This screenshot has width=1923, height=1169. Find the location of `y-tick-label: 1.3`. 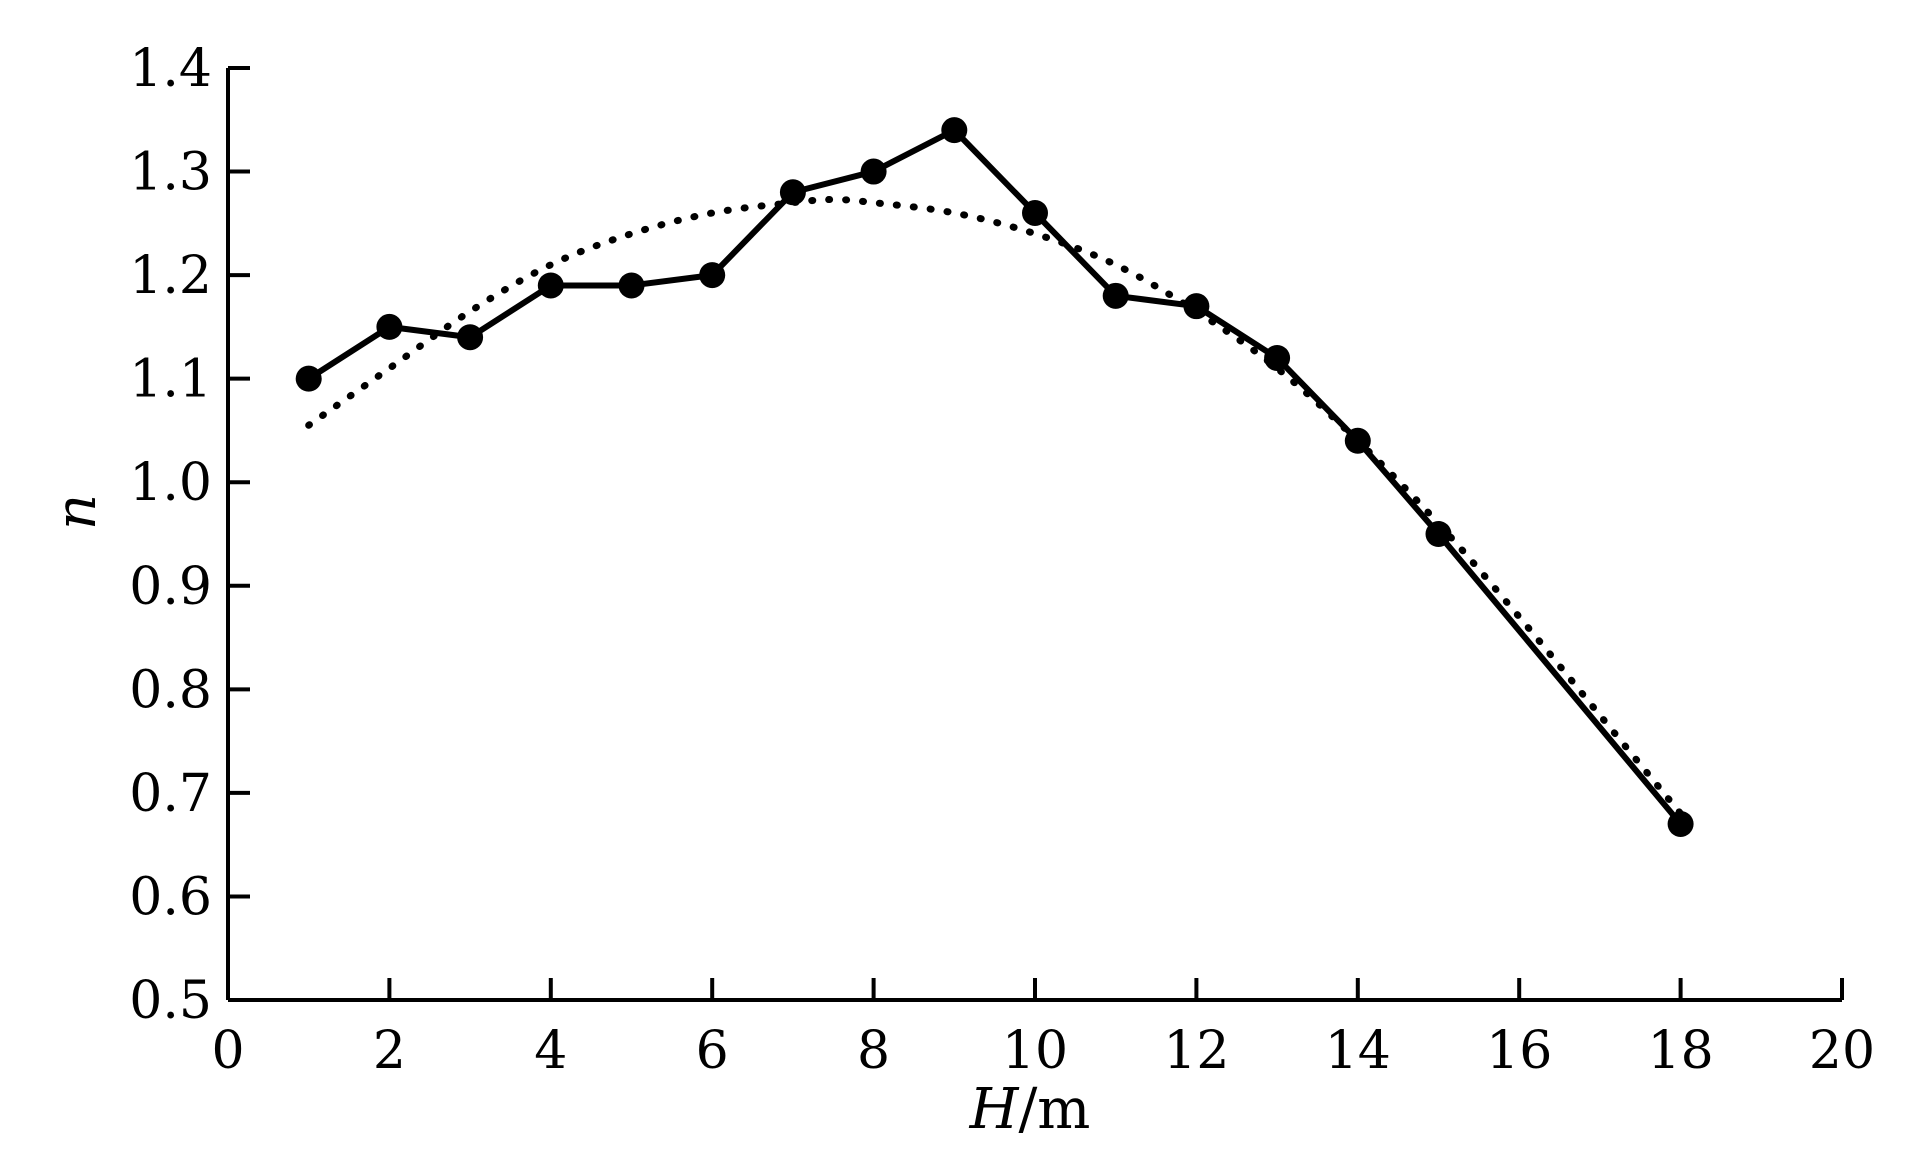

y-tick-label: 1.3 is located at coordinates (170, 173).